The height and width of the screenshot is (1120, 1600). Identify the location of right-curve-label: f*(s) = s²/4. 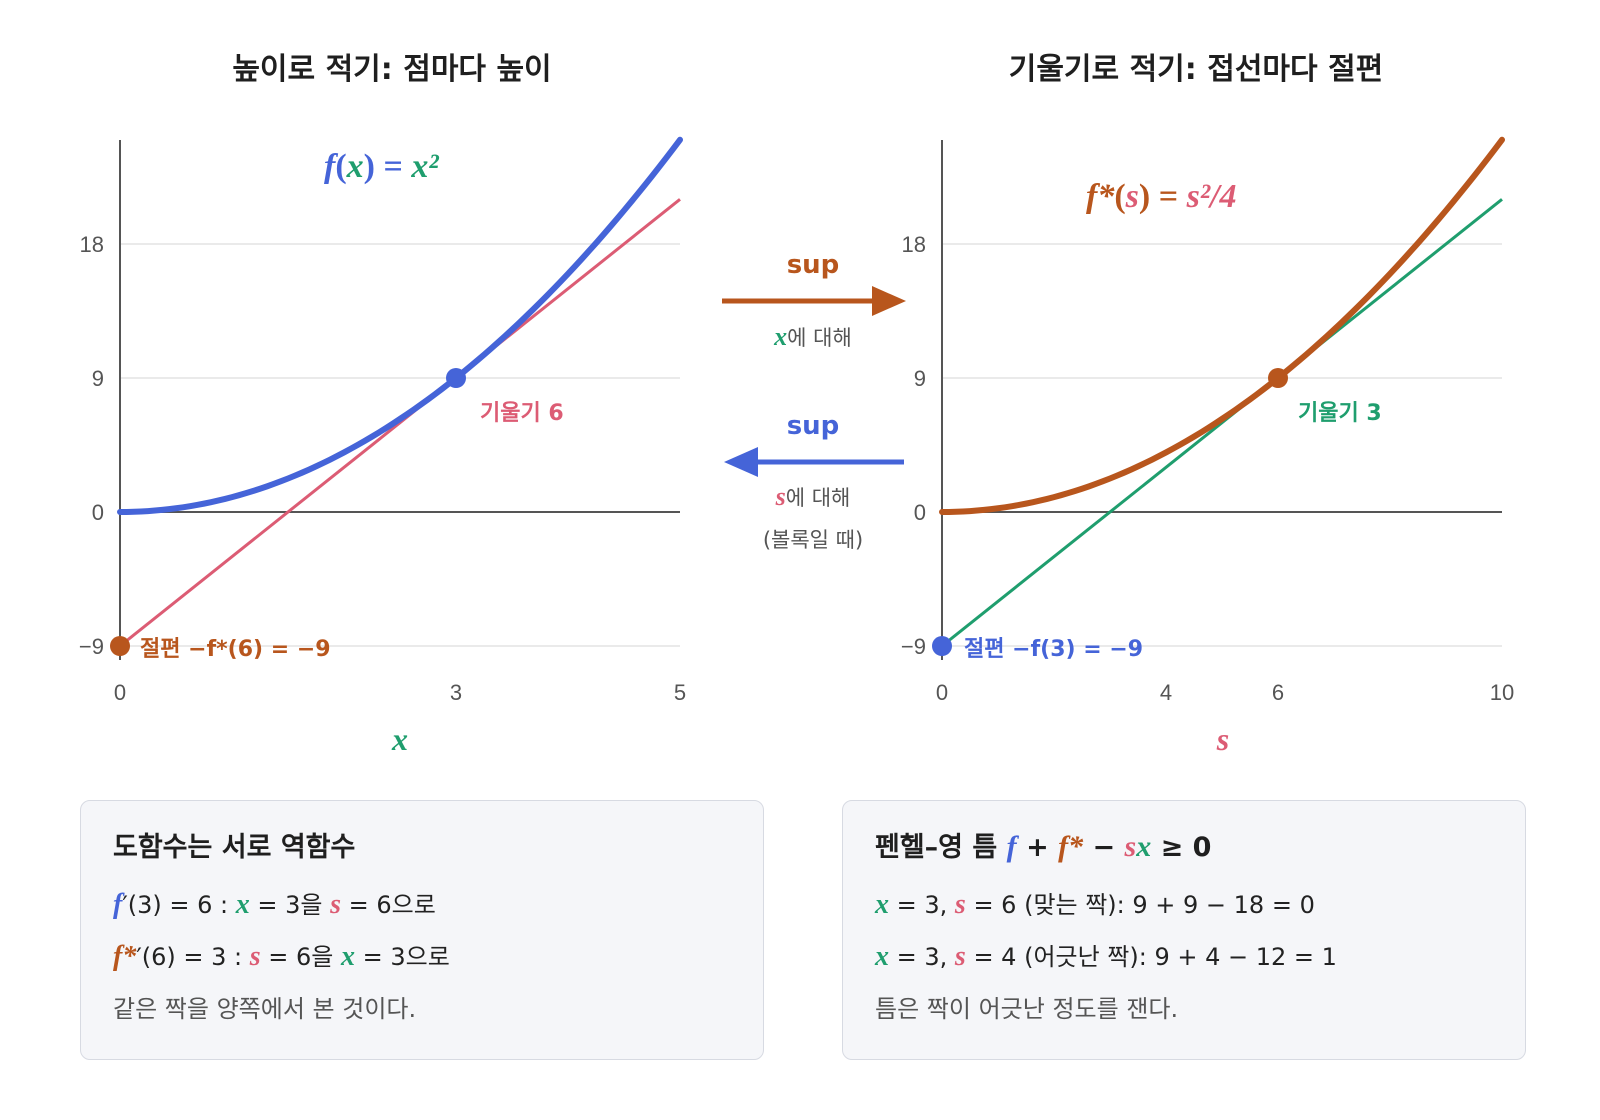
(1161, 196).